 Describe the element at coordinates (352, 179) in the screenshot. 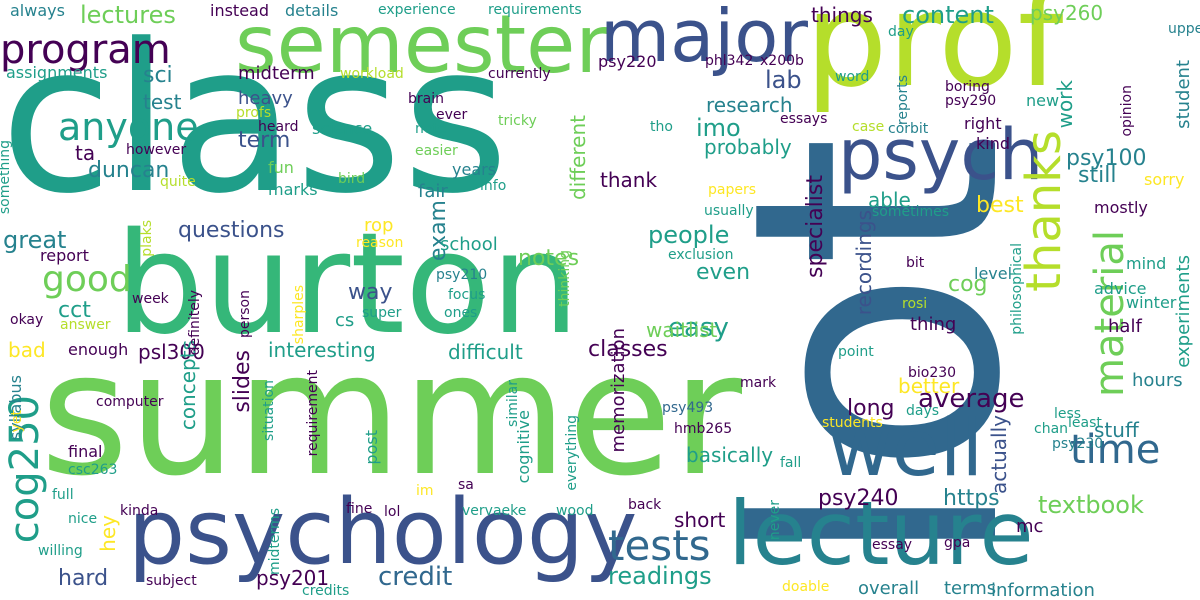

I see `word-bird: bird` at that location.